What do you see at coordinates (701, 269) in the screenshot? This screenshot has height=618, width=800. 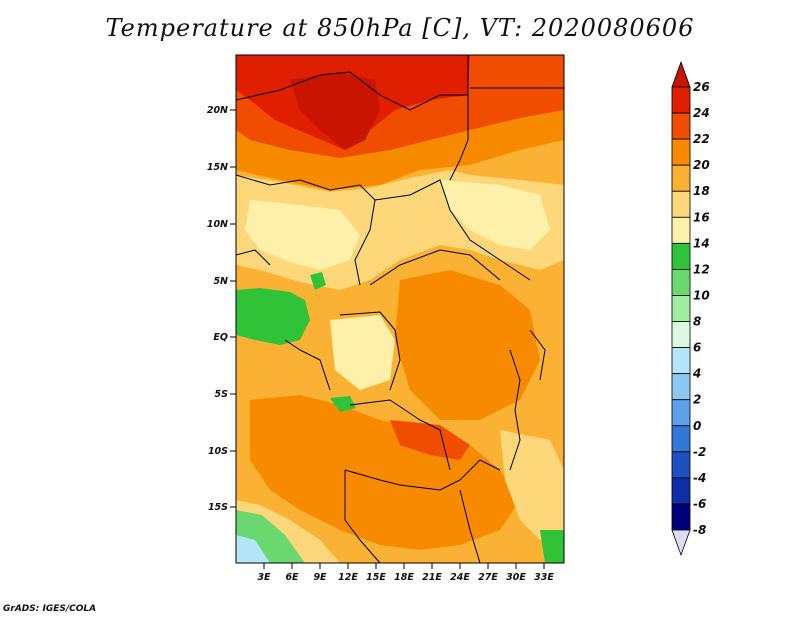 I see `colorbar-label: 12` at bounding box center [701, 269].